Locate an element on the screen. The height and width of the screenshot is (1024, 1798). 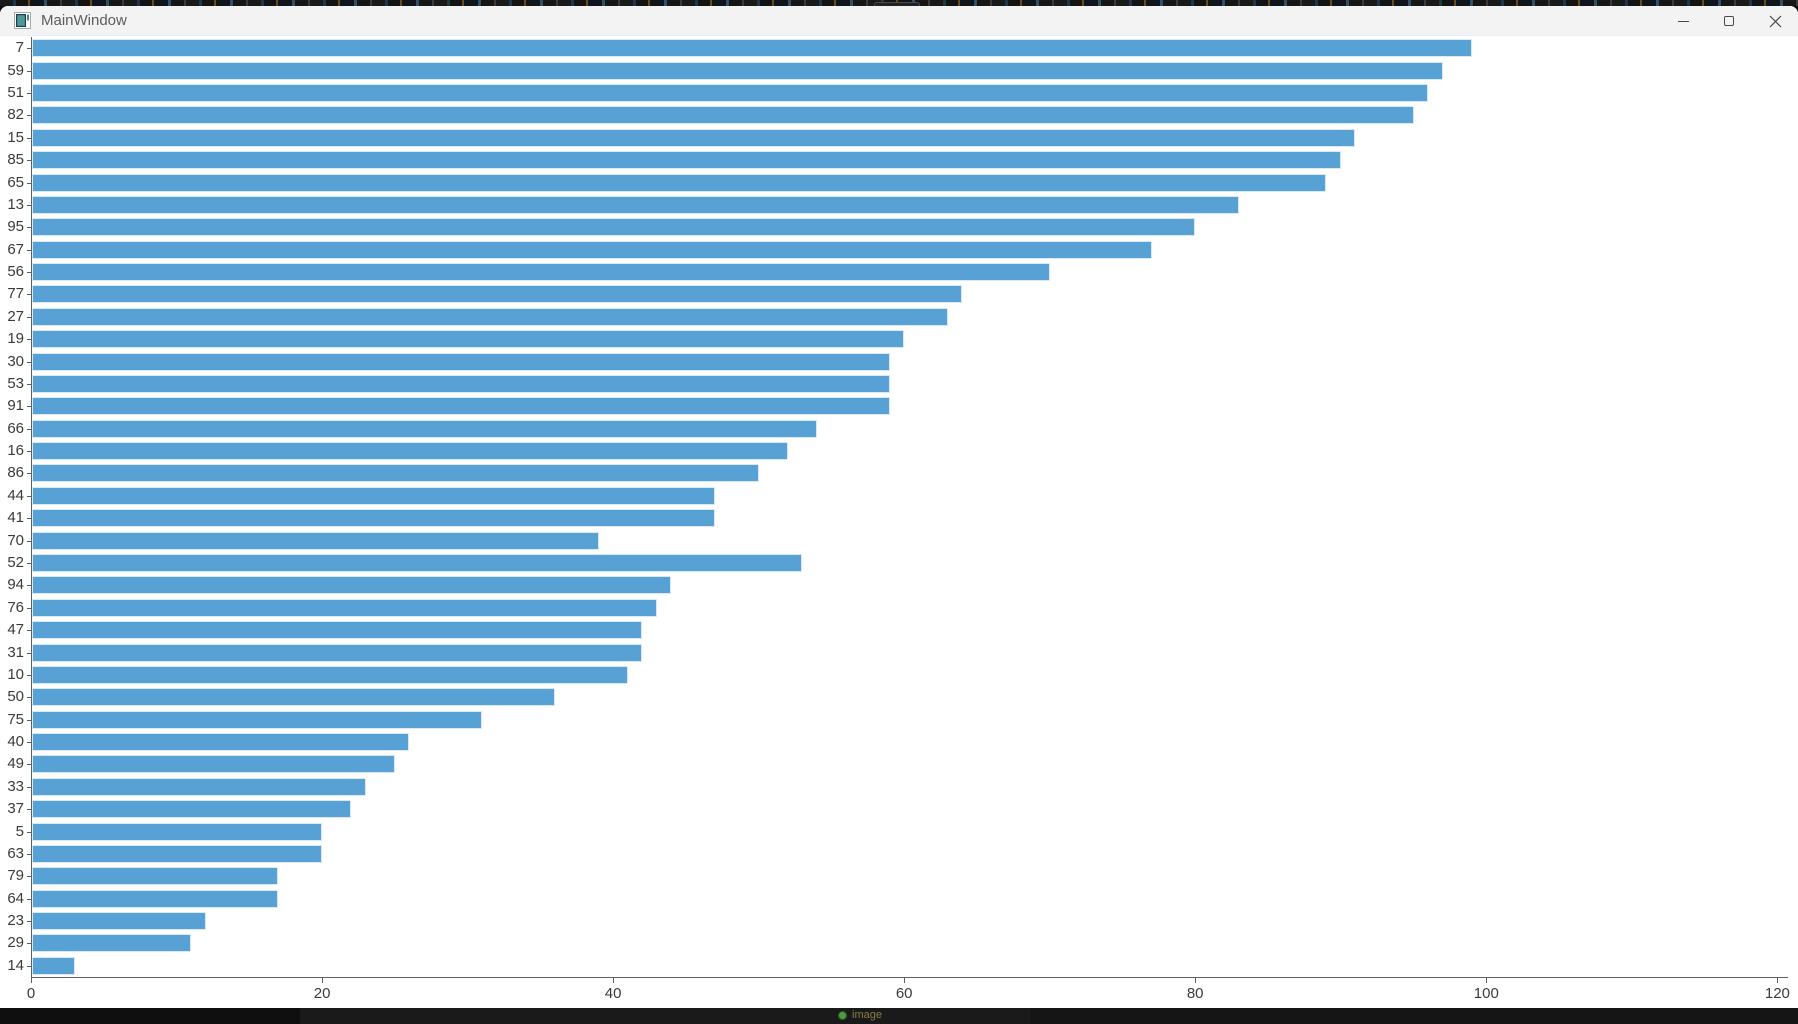
app-window-icon is located at coordinates (22, 20).